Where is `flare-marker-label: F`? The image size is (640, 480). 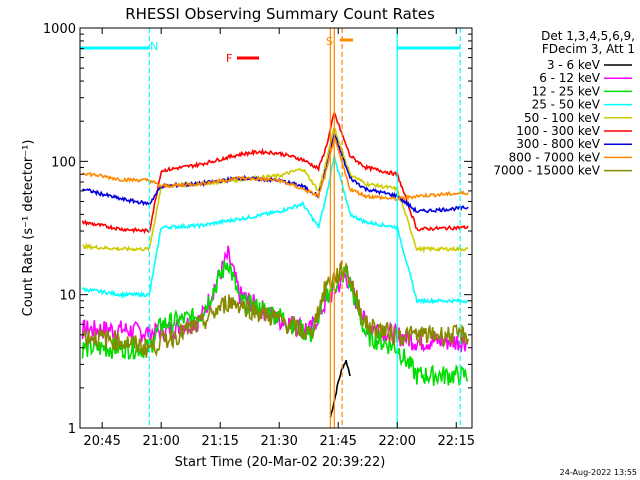
flare-marker-label: F is located at coordinates (229, 58).